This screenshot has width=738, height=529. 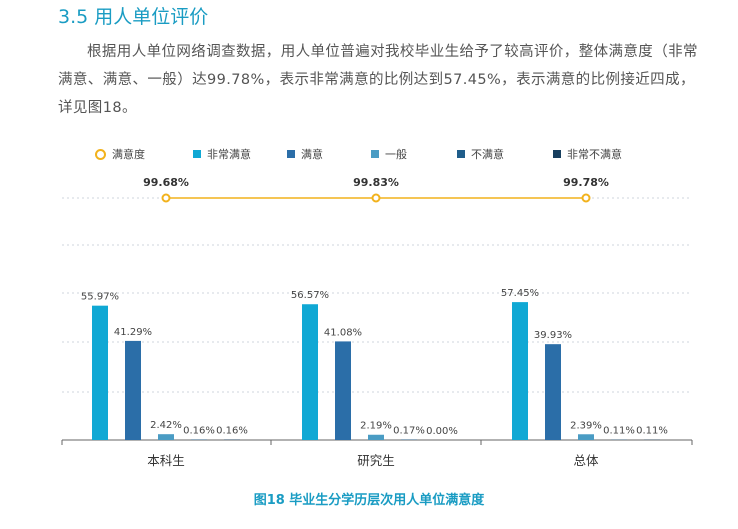 What do you see at coordinates (133, 332) in the screenshot?
I see `data-label: 41.29%` at bounding box center [133, 332].